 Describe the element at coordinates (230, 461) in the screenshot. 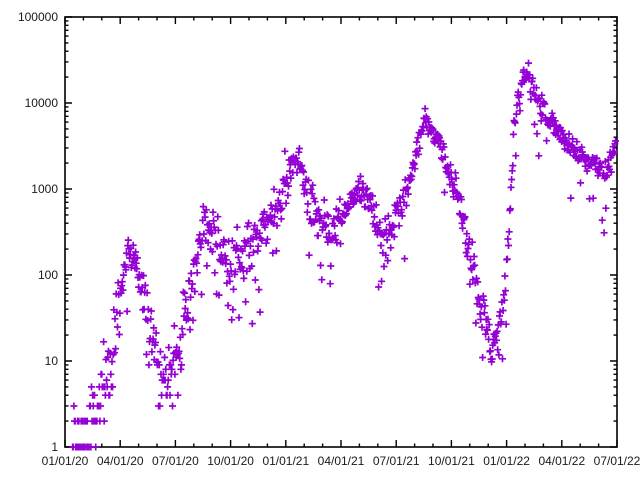

I see `x-tick-label: 10/01/20` at that location.